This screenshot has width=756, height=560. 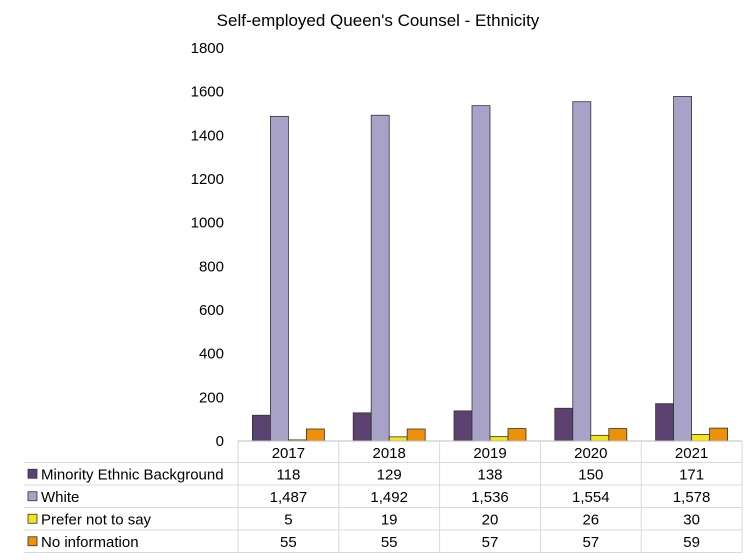 What do you see at coordinates (389, 497) in the screenshot?
I see `table-cell-value: 1,492` at bounding box center [389, 497].